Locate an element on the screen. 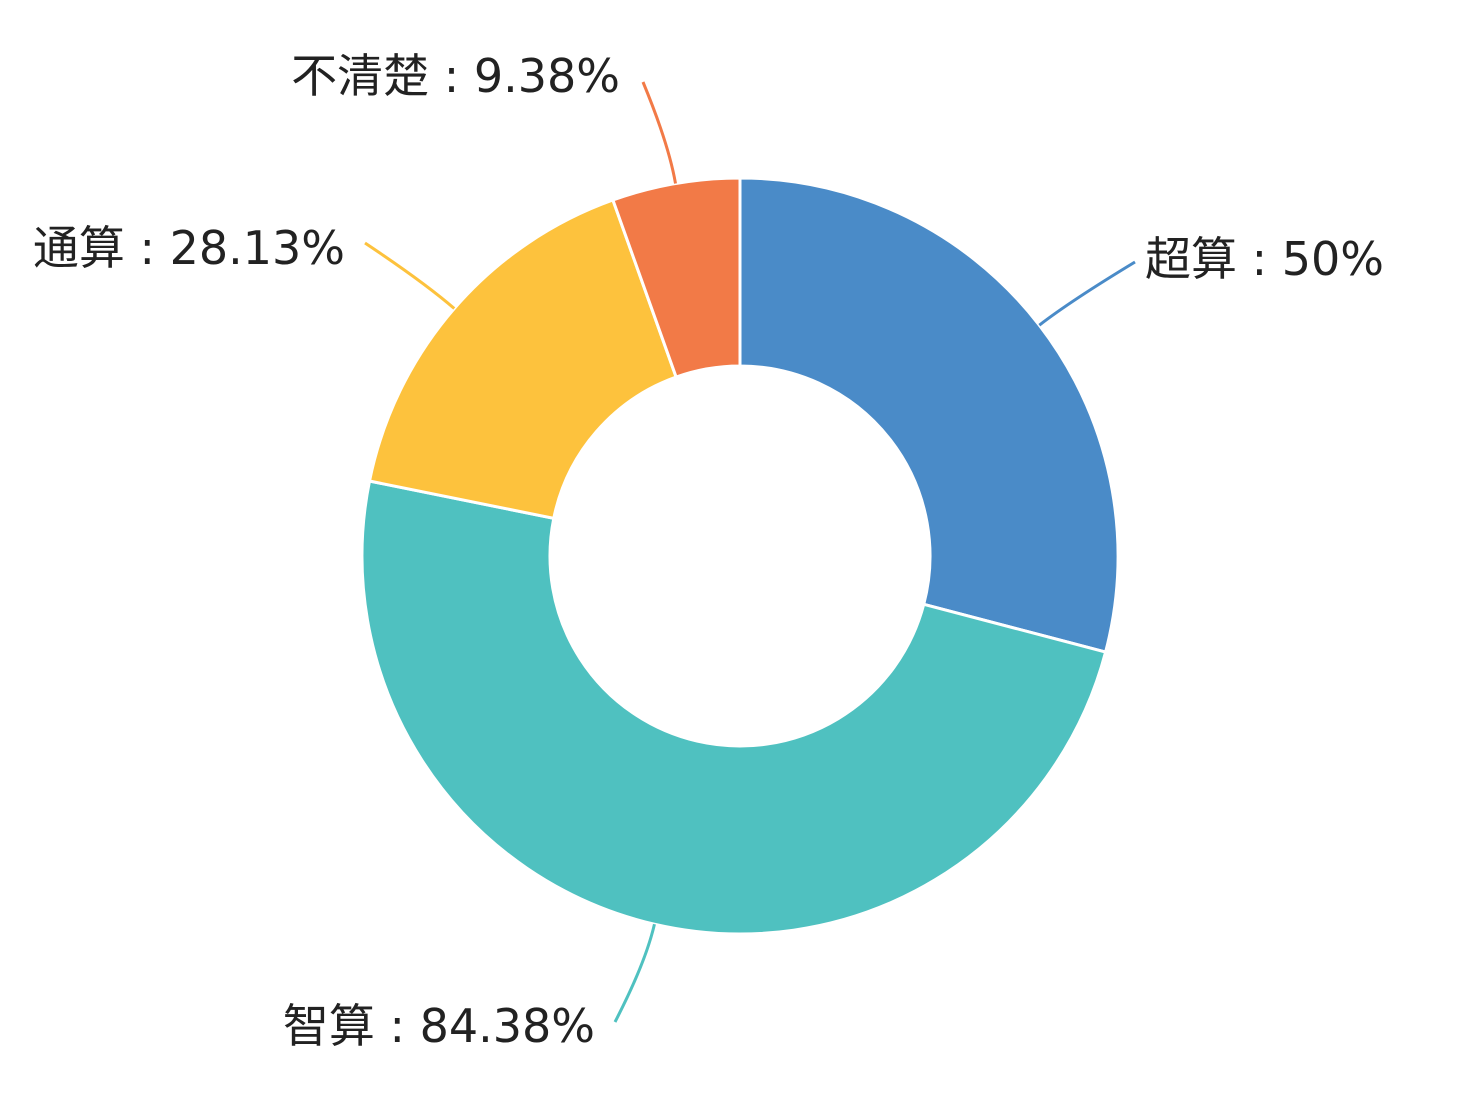  slice-label-0: 超算 : 50% is located at coordinates (1264, 259).